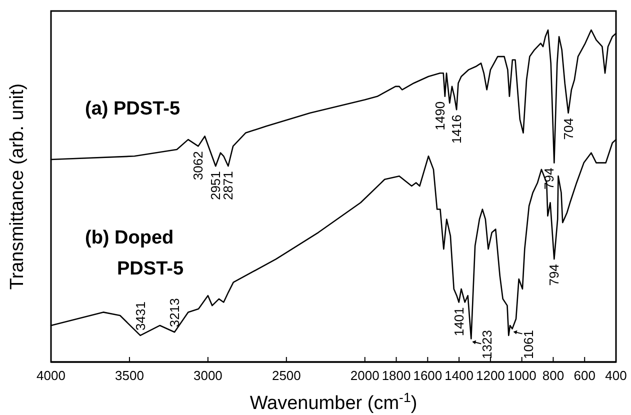  I want to click on annotation: 2951, so click(216, 185).